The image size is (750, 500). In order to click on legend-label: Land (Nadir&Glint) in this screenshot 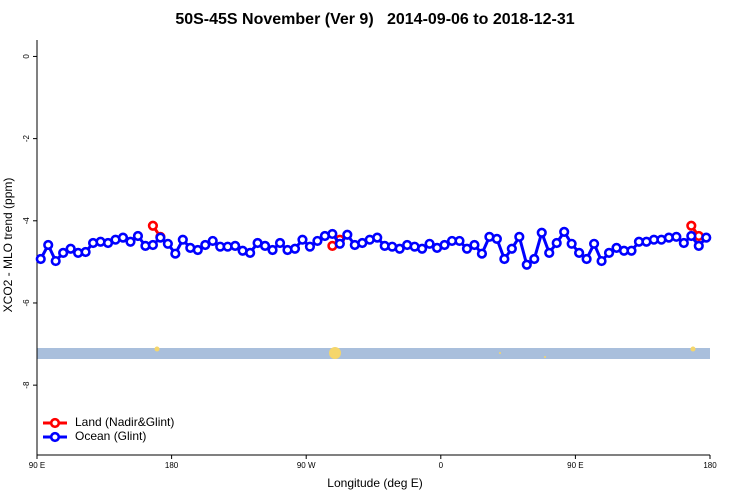, I will do `click(124, 422)`.